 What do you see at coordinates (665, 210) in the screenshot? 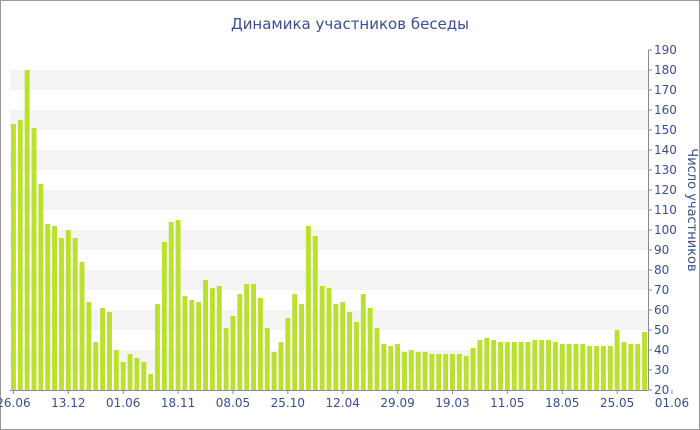
I see `y-tick-label: 110` at bounding box center [665, 210].